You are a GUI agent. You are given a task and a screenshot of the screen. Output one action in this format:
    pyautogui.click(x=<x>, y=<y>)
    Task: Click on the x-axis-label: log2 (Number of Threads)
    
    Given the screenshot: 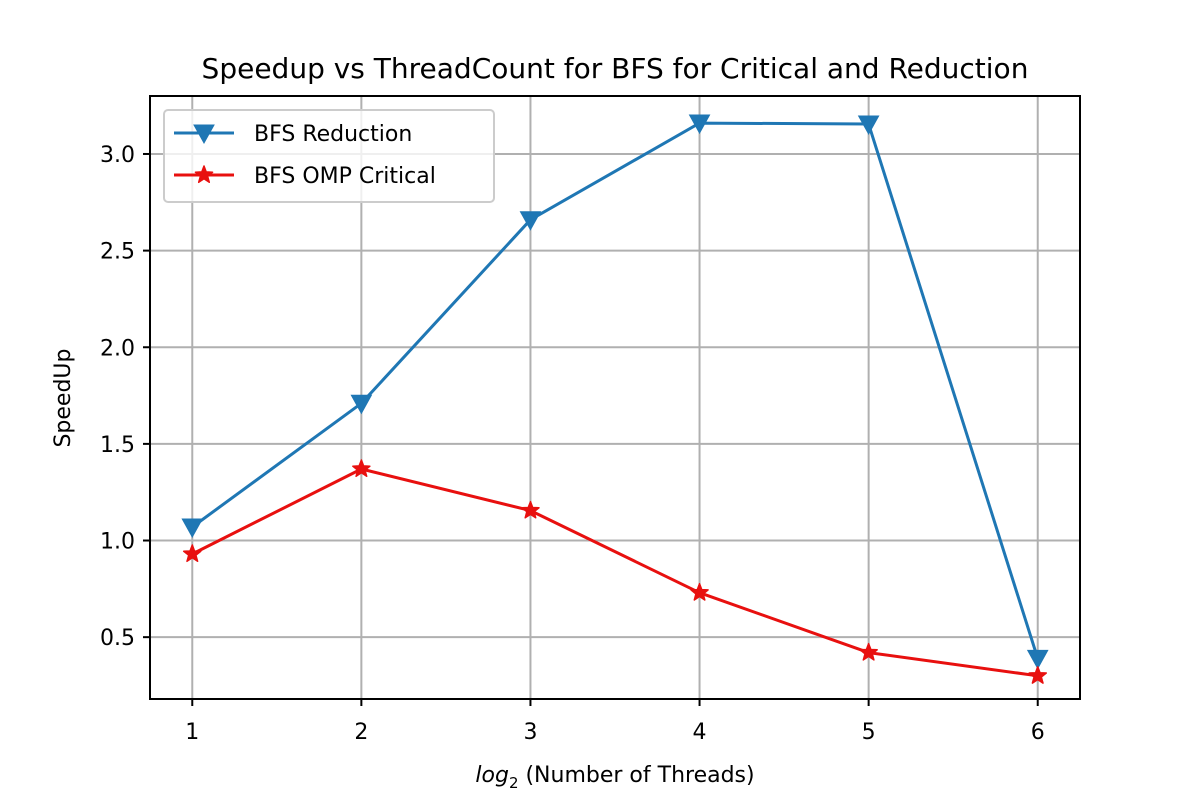 What is the action you would take?
    pyautogui.click(x=614, y=777)
    